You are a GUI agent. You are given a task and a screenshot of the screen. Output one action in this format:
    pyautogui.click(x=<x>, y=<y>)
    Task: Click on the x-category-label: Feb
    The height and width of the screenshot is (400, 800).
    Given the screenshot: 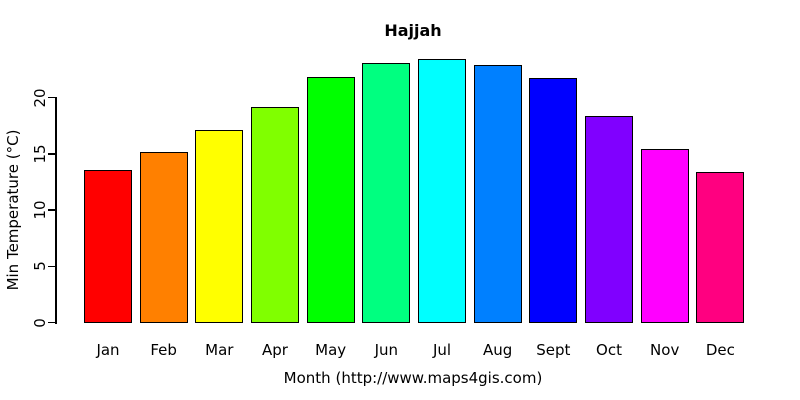 What is the action you would take?
    pyautogui.click(x=163, y=350)
    